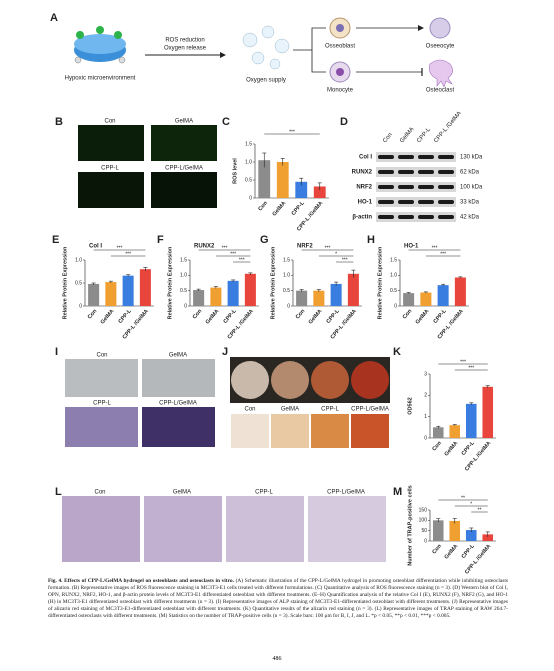  I want to click on page-number: 486, so click(277, 659).